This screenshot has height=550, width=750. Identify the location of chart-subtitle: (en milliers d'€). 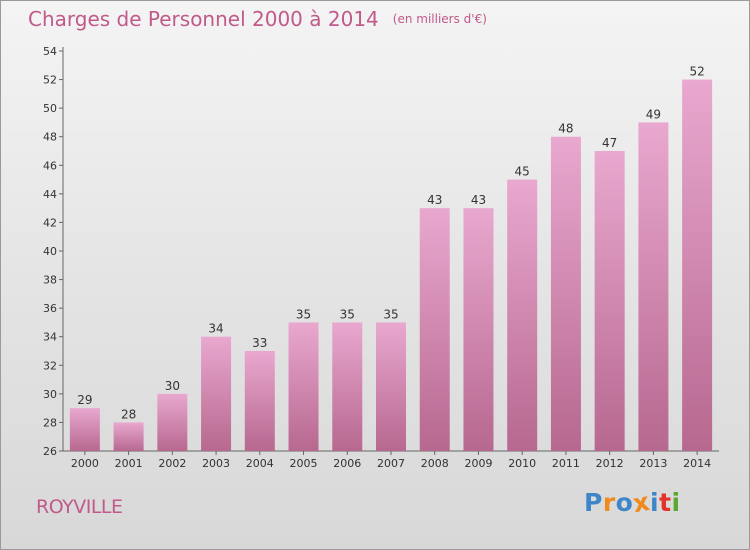
(439, 19).